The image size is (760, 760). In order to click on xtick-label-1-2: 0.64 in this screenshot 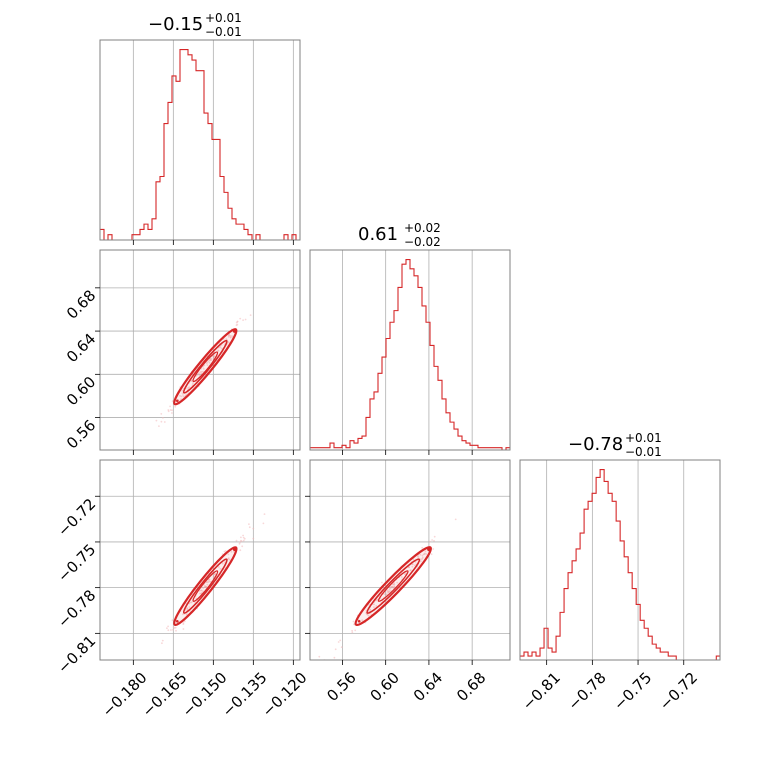, I will do `click(428, 687)`.